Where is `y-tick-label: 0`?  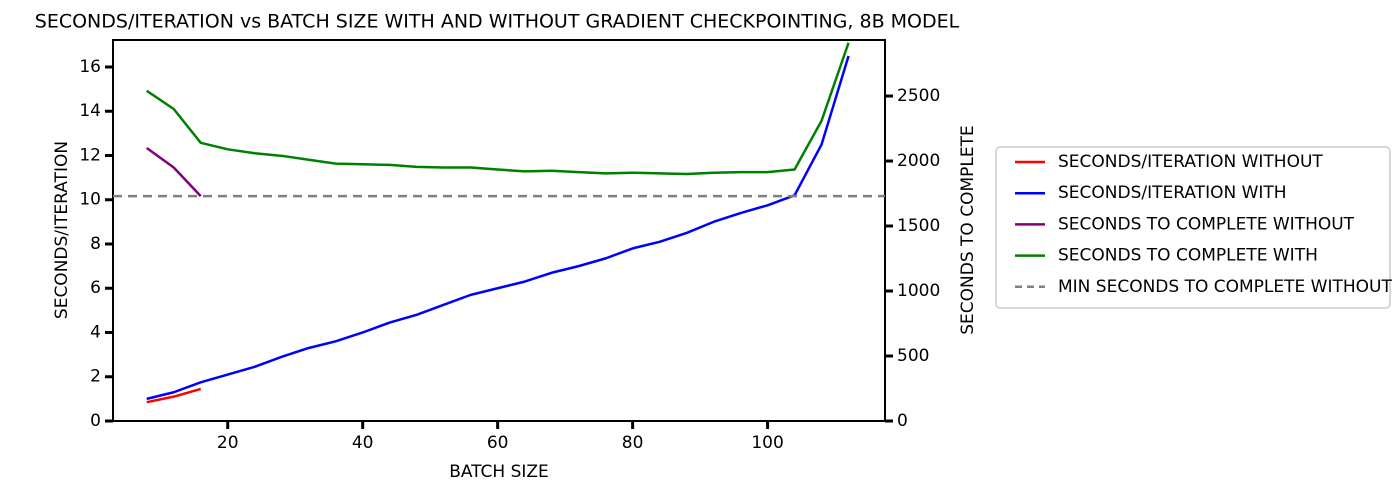
y-tick-label: 0 is located at coordinates (95, 421).